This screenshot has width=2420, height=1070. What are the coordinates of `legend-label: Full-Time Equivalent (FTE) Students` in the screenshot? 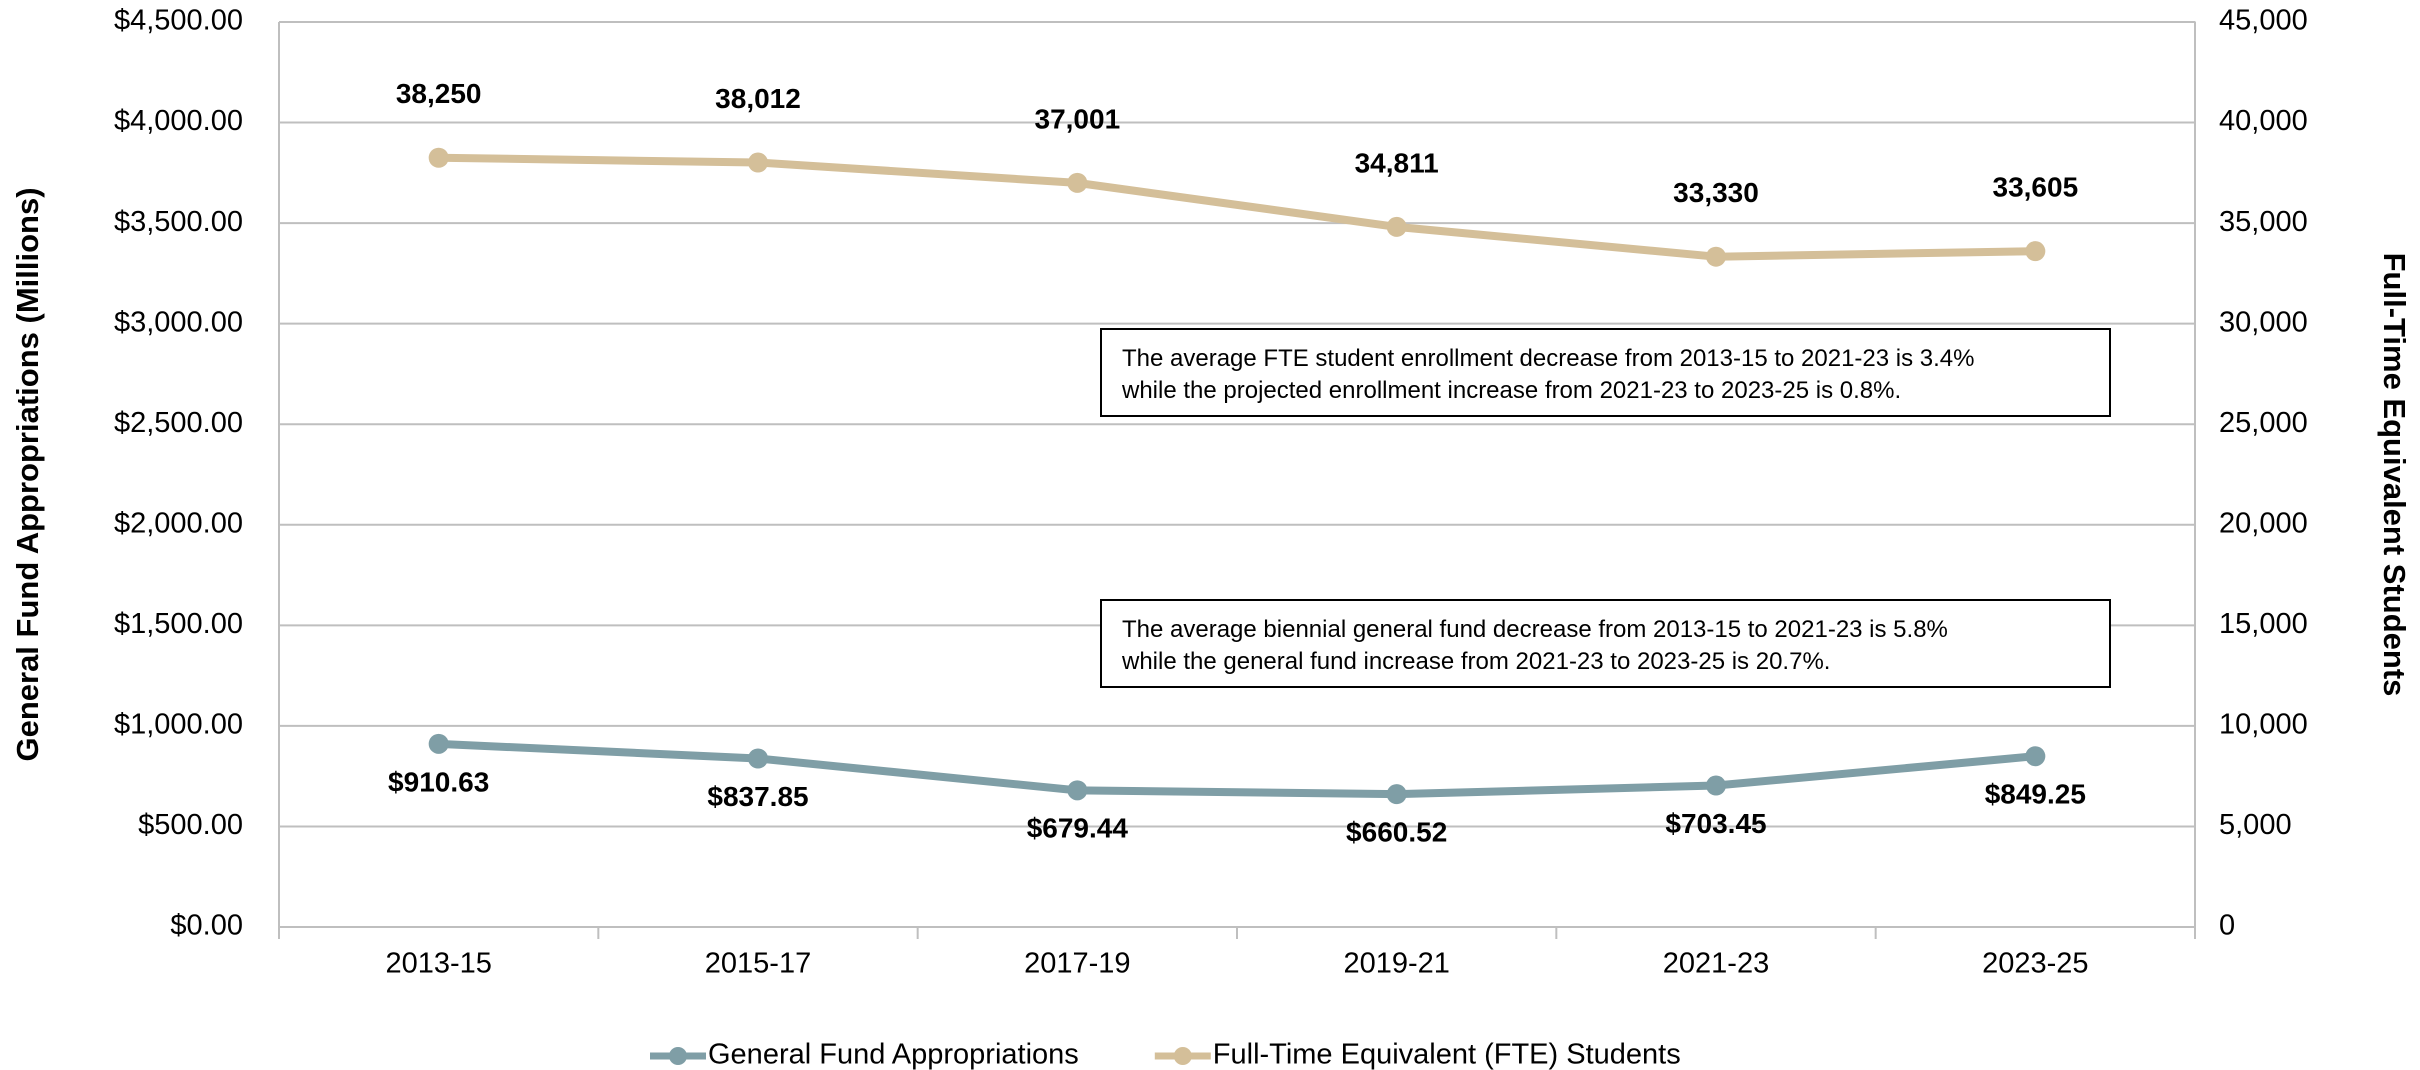 It's located at (1447, 1054).